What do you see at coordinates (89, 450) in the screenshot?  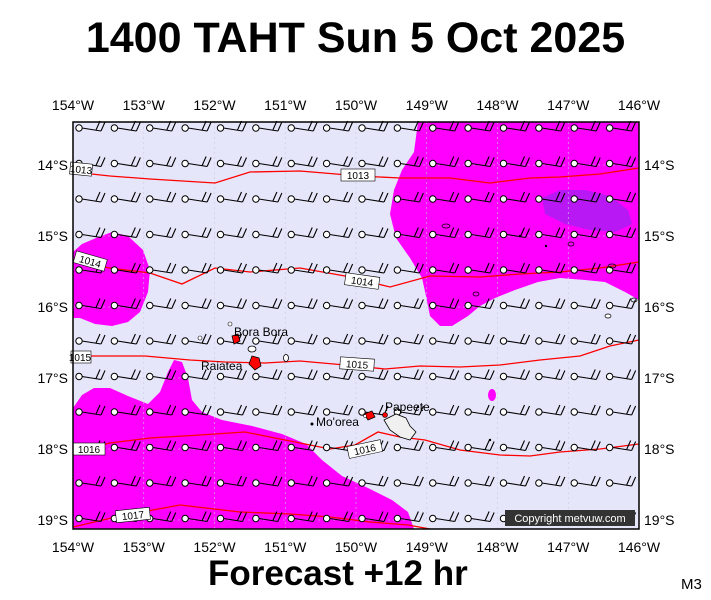 I see `isobar-label: 1016` at bounding box center [89, 450].